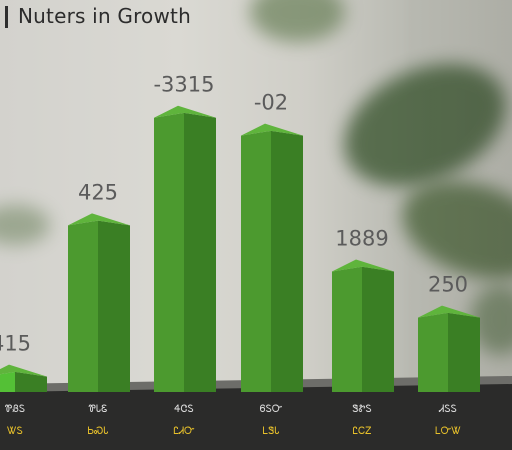 The width and height of the screenshot is (512, 450). Describe the element at coordinates (271, 409) in the screenshot. I see `x-tick-label: ᏮᏚᏅ` at that location.